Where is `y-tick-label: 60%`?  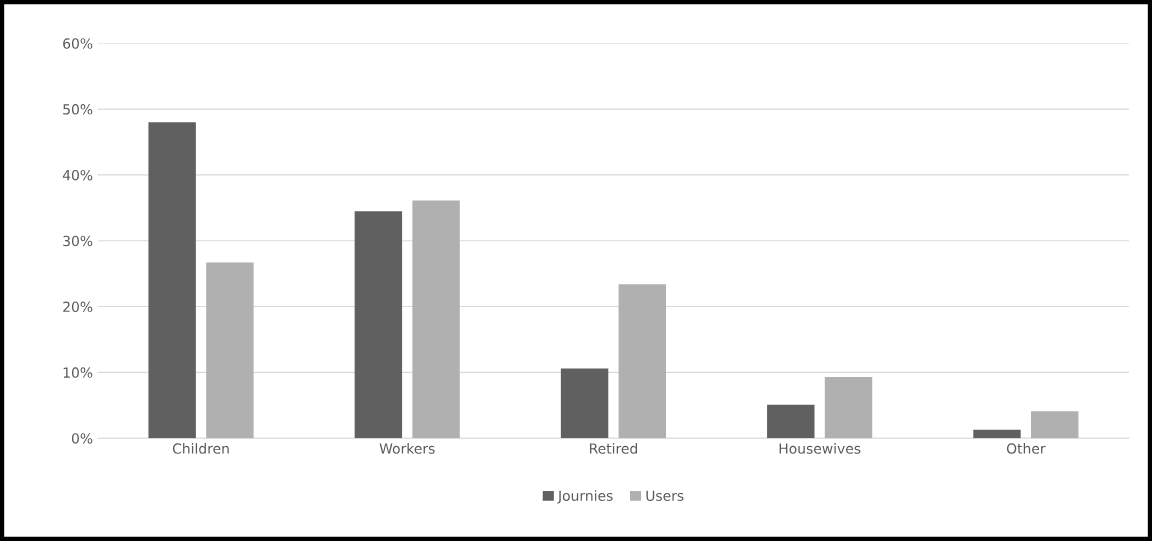 y-tick-label: 60% is located at coordinates (78, 43).